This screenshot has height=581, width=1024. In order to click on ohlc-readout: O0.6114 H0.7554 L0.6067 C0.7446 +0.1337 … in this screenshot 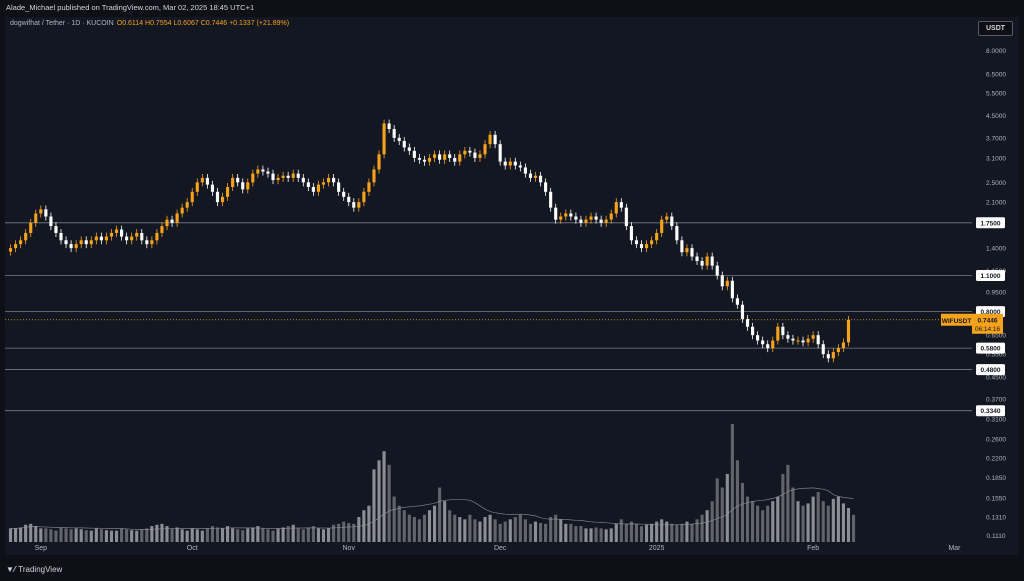, I will do `click(203, 23)`.